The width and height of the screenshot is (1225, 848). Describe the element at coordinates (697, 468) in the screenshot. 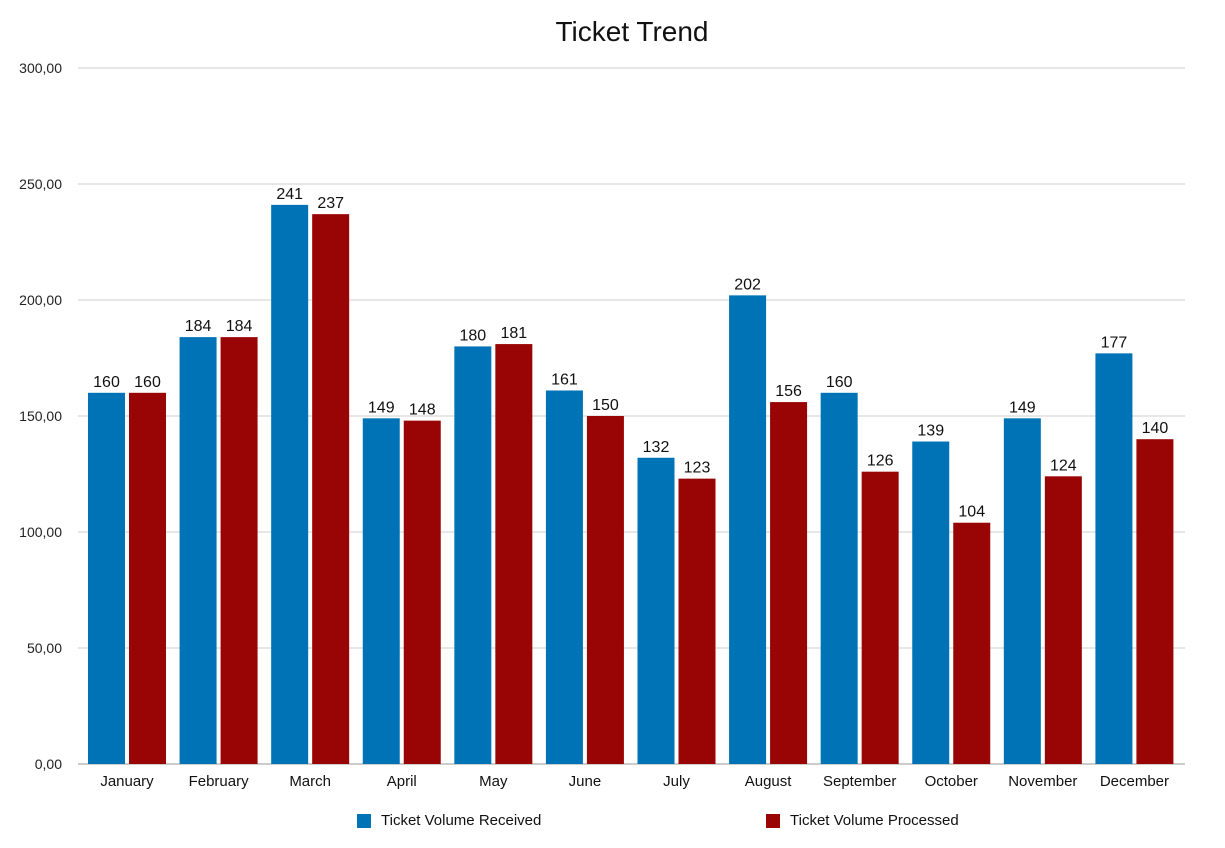

I see `data-label-processed: 123` at that location.